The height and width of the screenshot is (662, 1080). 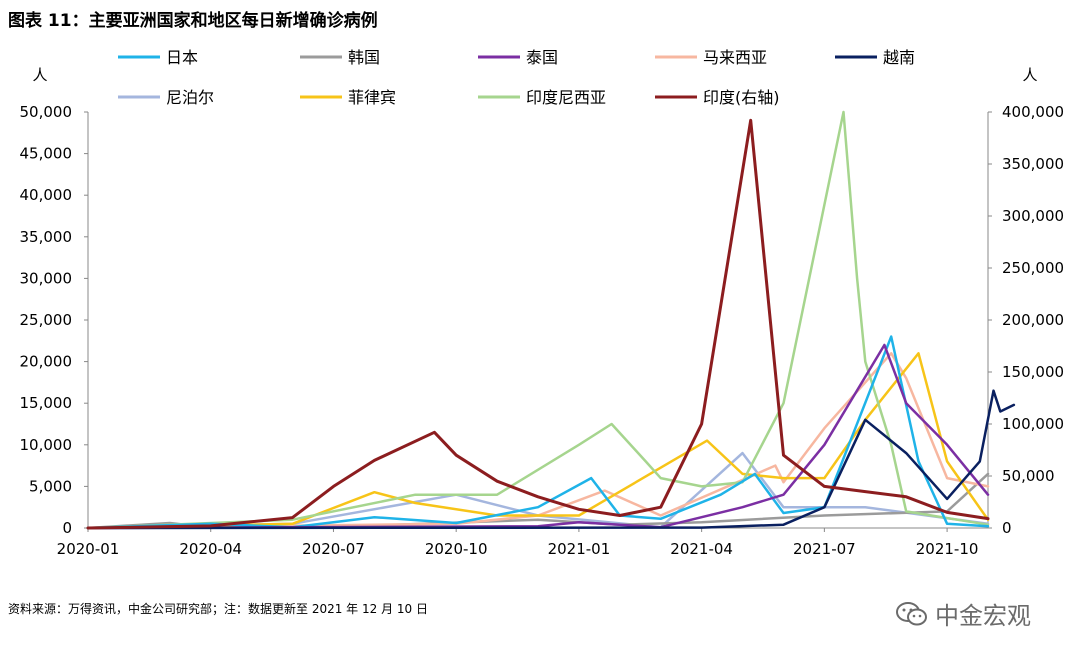 I want to click on legend-label: 尼泊尔, so click(x=190, y=97).